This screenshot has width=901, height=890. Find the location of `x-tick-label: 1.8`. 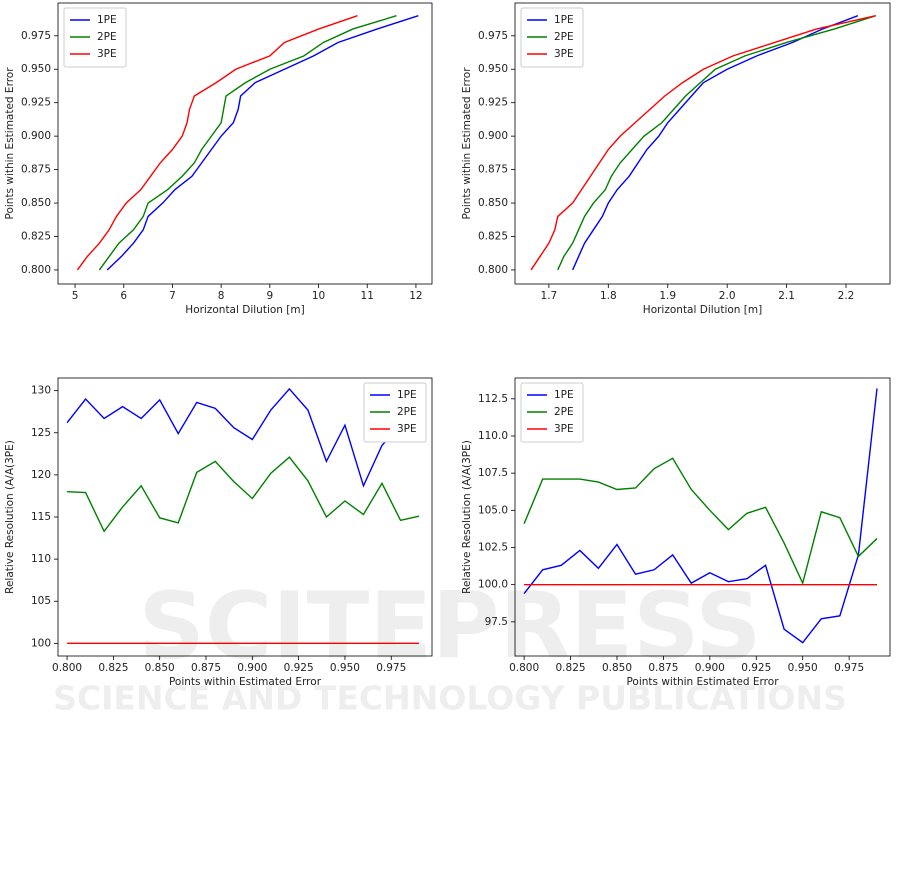

x-tick-label: 1.8 is located at coordinates (608, 296).